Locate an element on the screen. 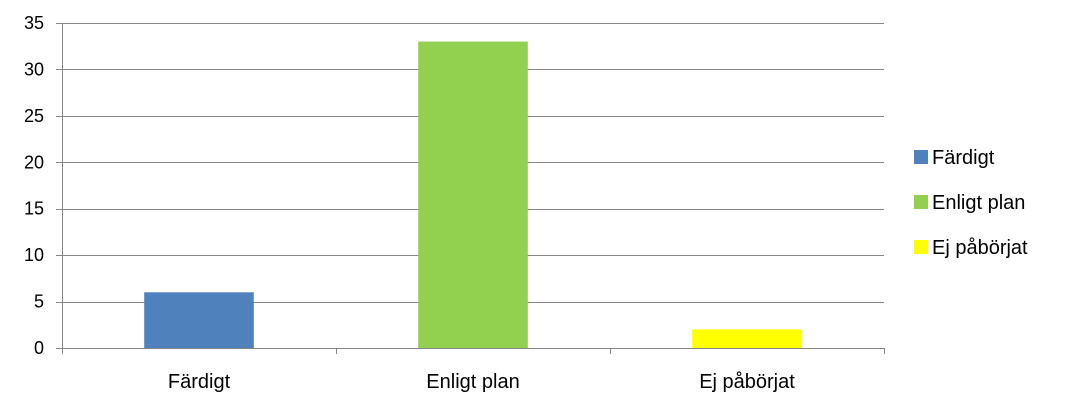 The height and width of the screenshot is (394, 1068). legend-label-1: Färdigt is located at coordinates (963, 158).